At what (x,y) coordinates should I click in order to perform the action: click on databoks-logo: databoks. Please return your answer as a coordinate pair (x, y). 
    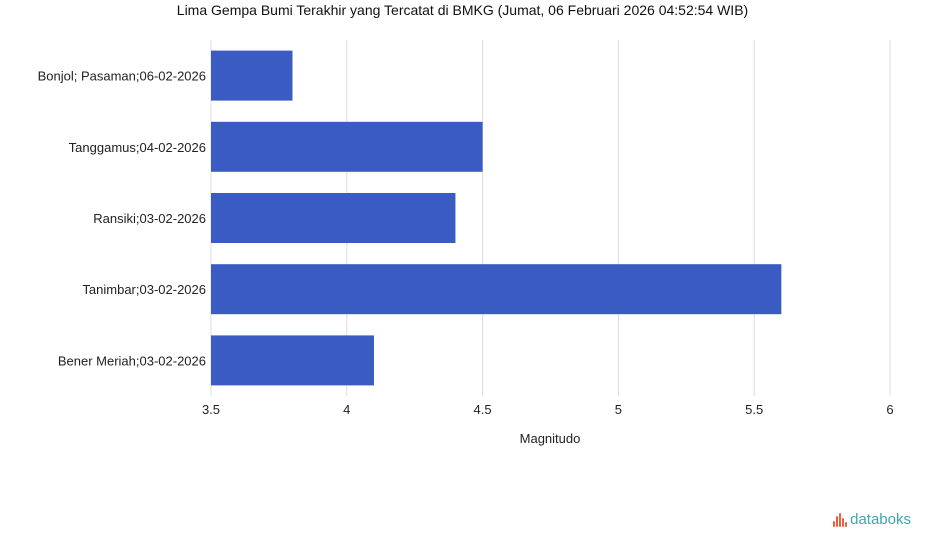
    Looking at the image, I should click on (872, 519).